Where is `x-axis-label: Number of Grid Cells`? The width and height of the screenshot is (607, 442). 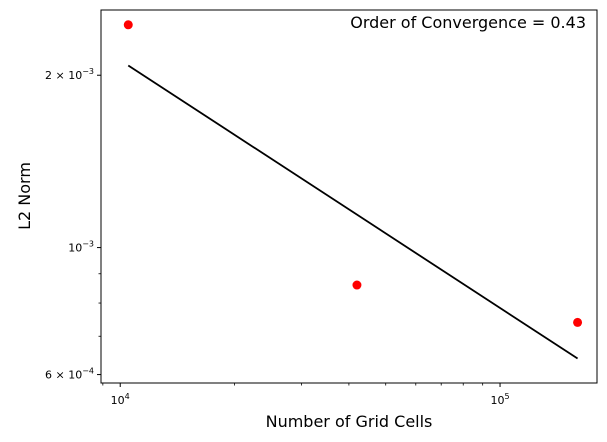
x-axis-label: Number of Grid Cells is located at coordinates (349, 421).